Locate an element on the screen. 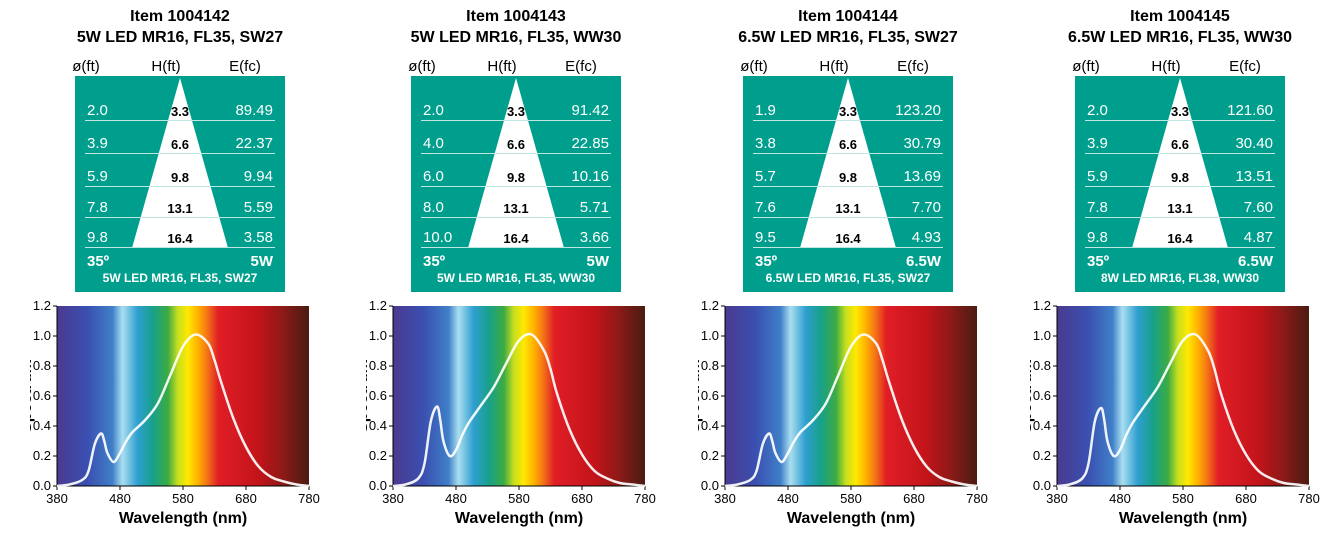 The height and width of the screenshot is (537, 1331). illuminance-value: 22.37 is located at coordinates (254, 143).